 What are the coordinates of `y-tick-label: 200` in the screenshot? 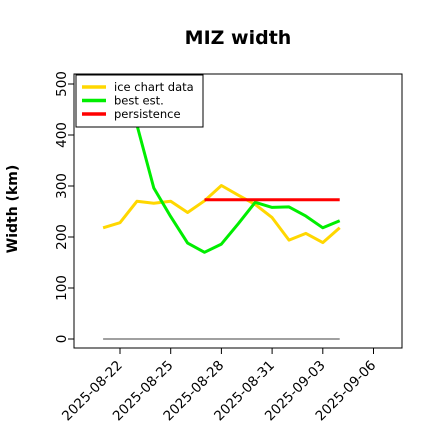 It's located at (62, 237).